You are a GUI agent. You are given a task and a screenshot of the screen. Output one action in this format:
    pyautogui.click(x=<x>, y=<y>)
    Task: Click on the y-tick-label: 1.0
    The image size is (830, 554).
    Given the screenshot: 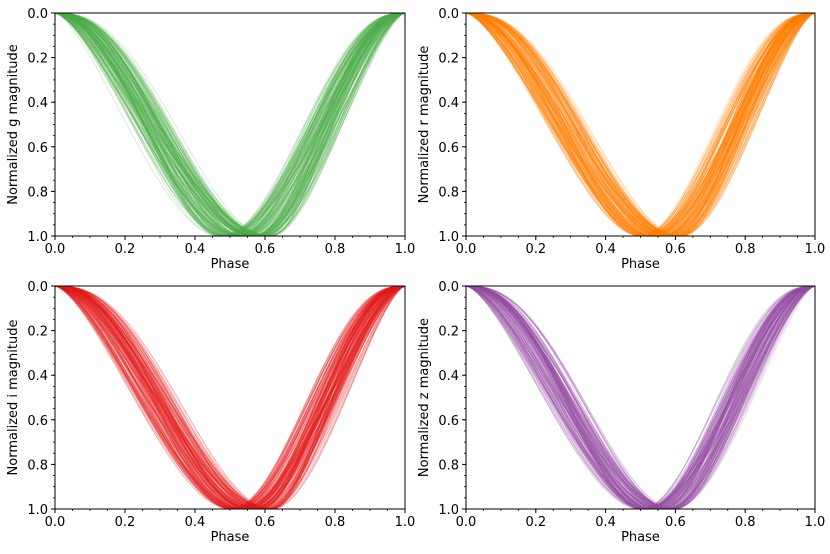 What is the action you would take?
    pyautogui.click(x=448, y=237)
    